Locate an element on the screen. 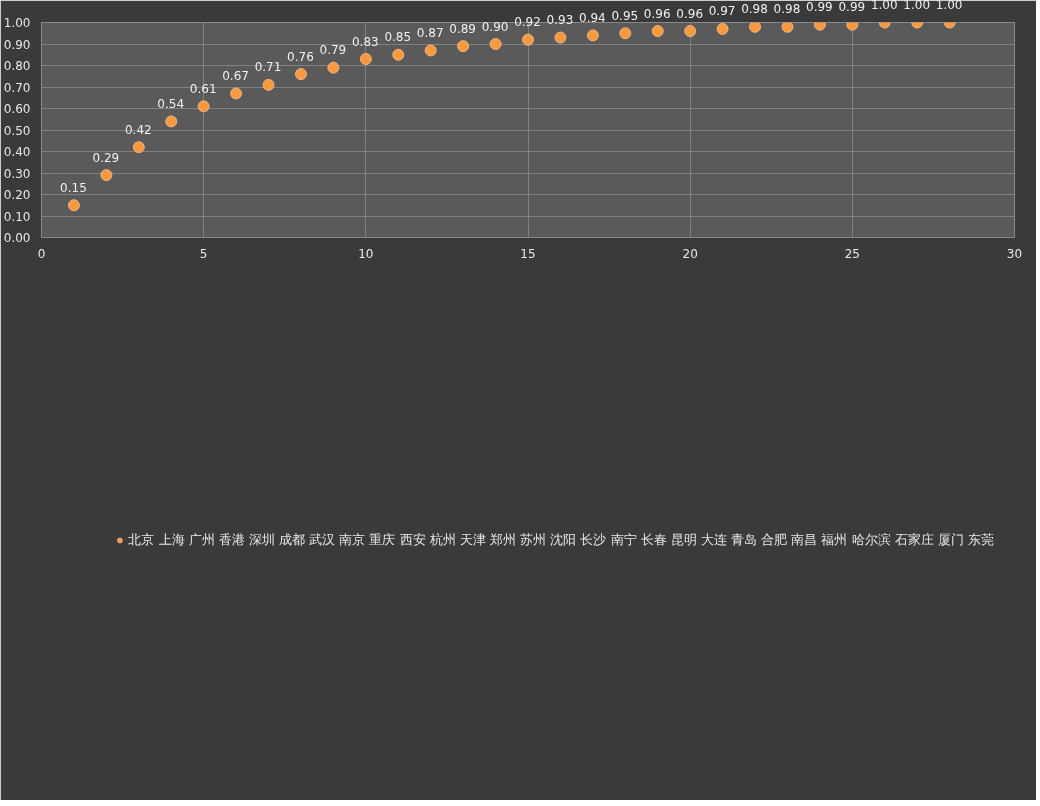 Image resolution: width=1040 pixels, height=806 pixels. data-label: 0.87 is located at coordinates (430, 32).